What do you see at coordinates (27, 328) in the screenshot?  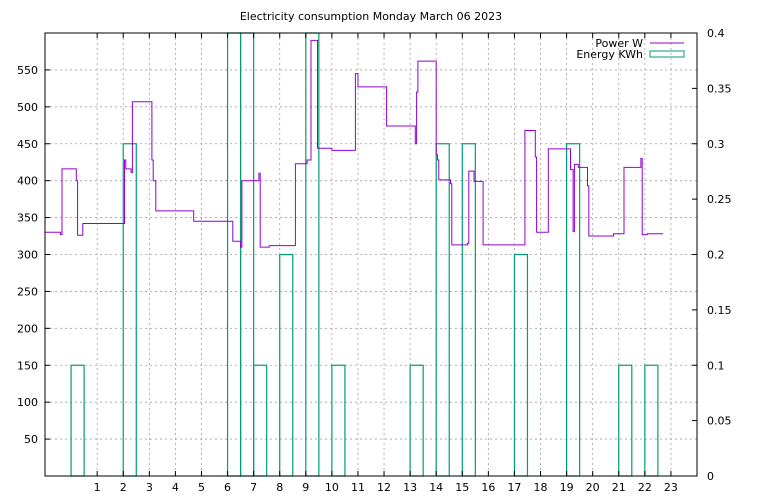 I see `y-tick-label-left: 200` at bounding box center [27, 328].